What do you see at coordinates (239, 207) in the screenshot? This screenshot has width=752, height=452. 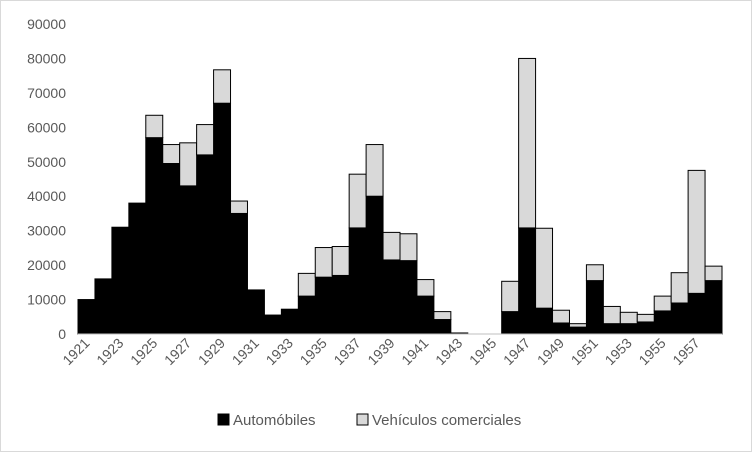 I see `bar-commercial-1930` at bounding box center [239, 207].